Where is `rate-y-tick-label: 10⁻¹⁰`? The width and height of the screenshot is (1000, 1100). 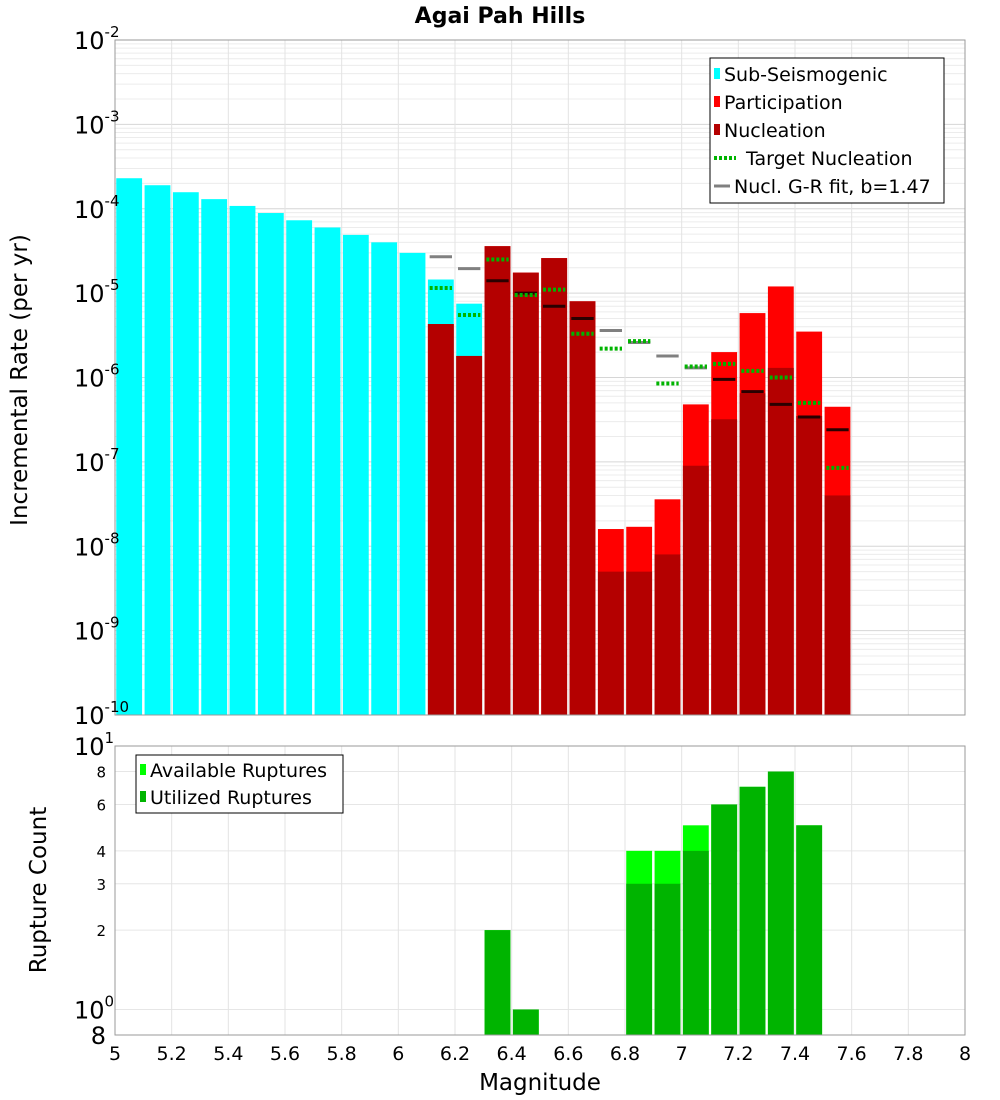
rate-y-tick-label: 10⁻¹⁰ is located at coordinates (101, 714).